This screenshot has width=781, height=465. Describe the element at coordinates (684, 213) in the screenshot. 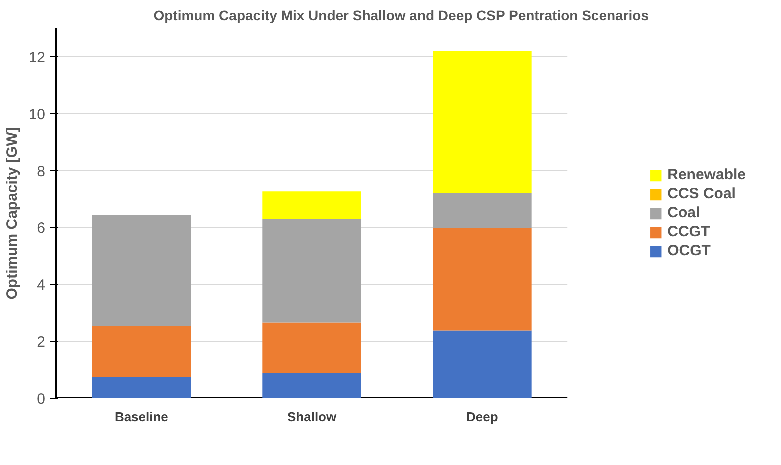

I see `legend-label: Coal` at that location.